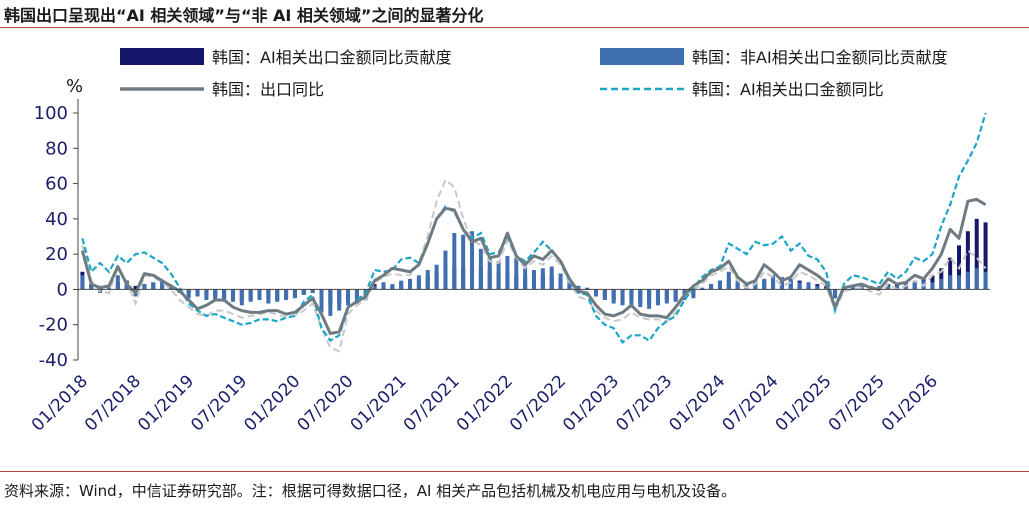 Image resolution: width=1029 pixels, height=505 pixels. I want to click on non-ai-contribution-bars, so click(534, 273).